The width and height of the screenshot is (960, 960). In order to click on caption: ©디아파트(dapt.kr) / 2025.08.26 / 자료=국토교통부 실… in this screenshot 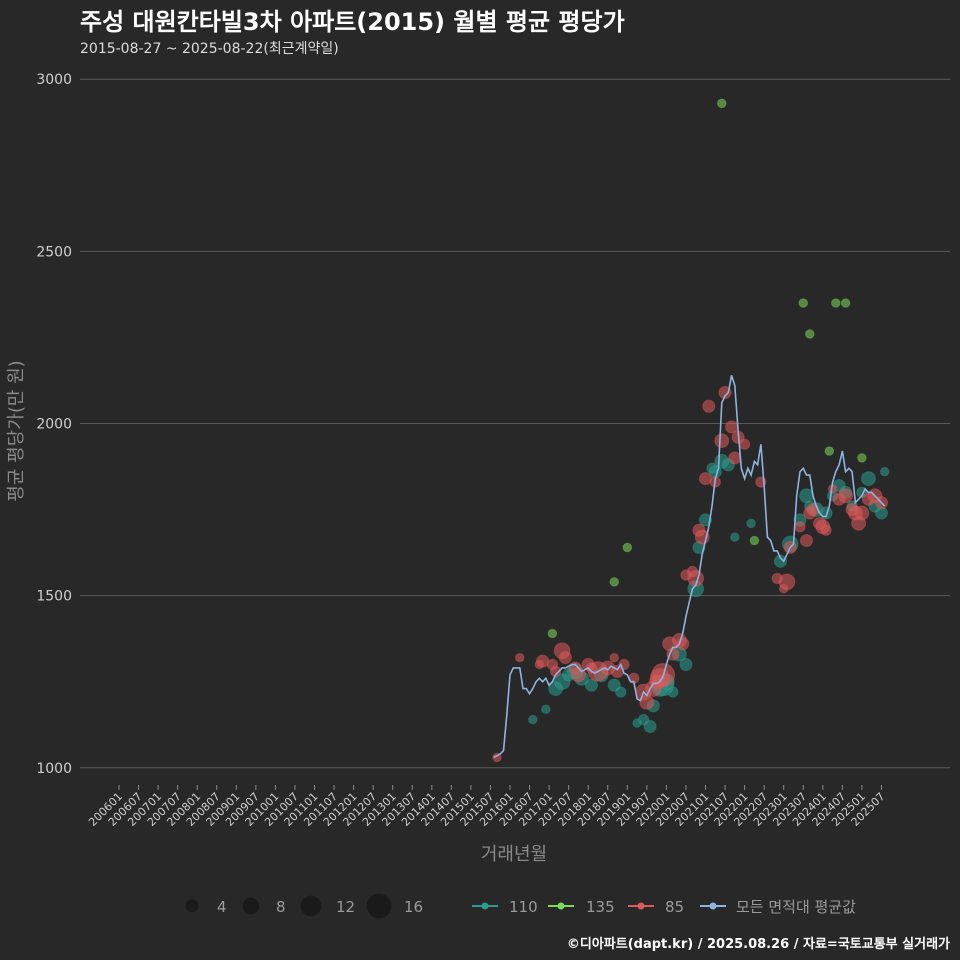, I will do `click(758, 944)`.